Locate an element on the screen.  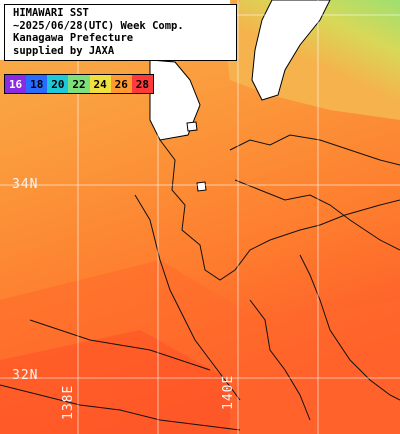
land-islet-b is located at coordinates (201, 186).